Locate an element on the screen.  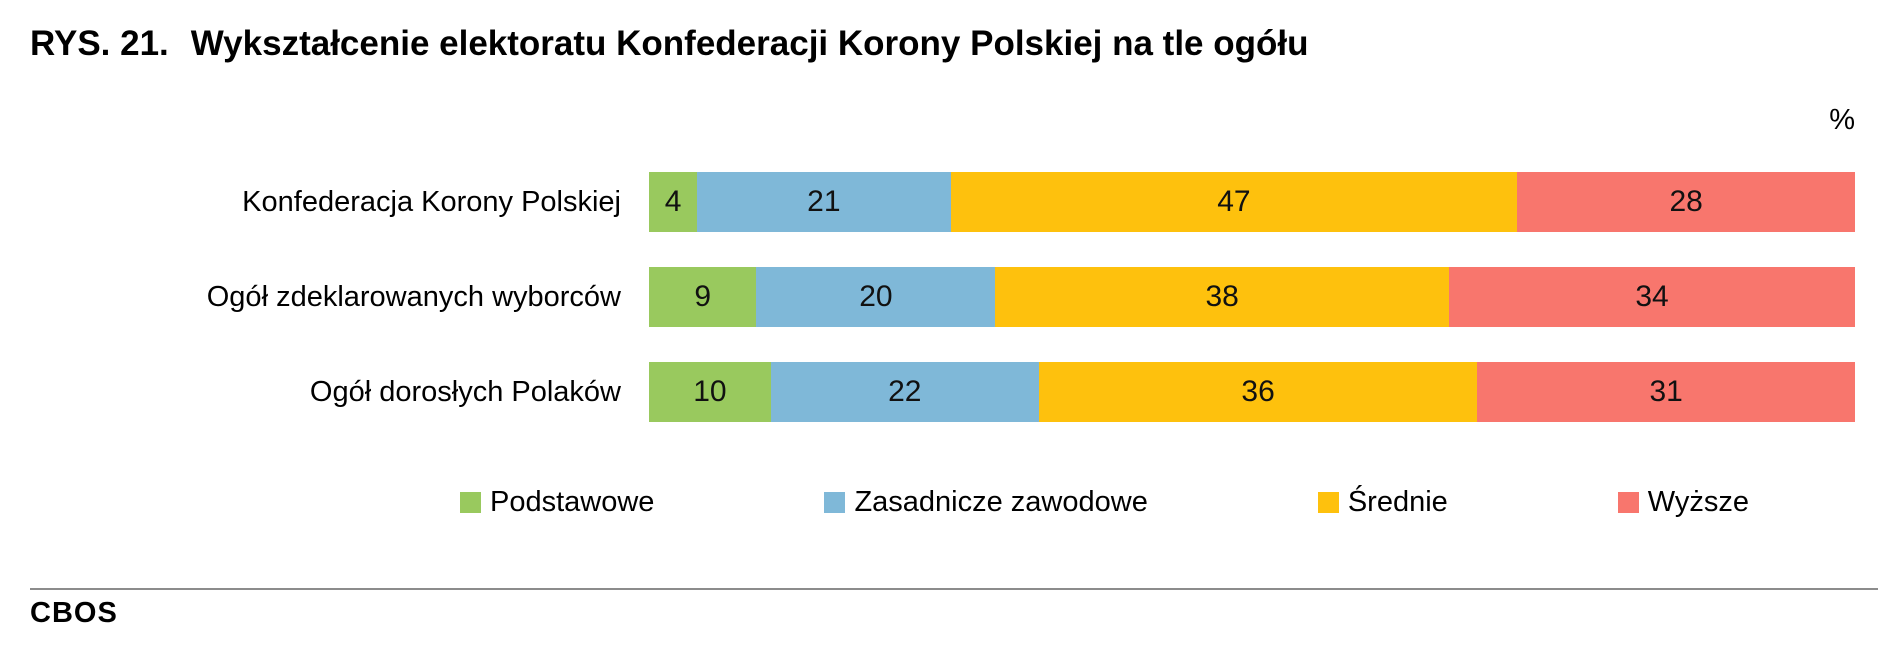
segment-value: 34 is located at coordinates (1652, 296).